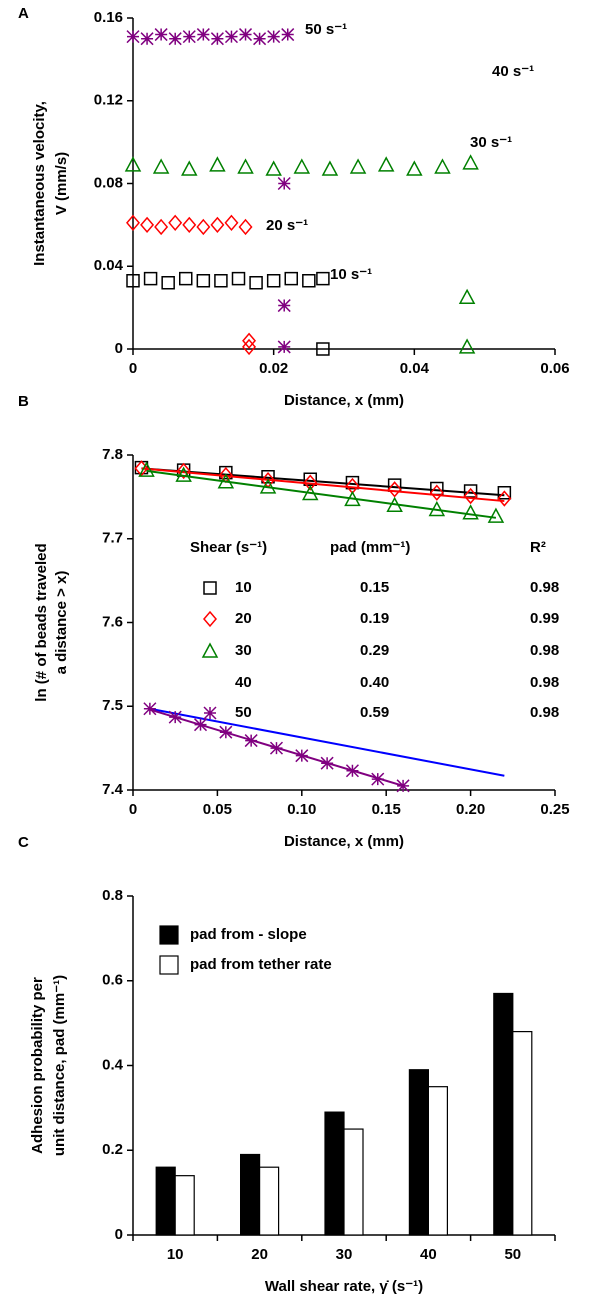 This screenshot has width=596, height=1301. What do you see at coordinates (554, 809) in the screenshot?
I see `x-tick-label: 0.25` at bounding box center [554, 809].